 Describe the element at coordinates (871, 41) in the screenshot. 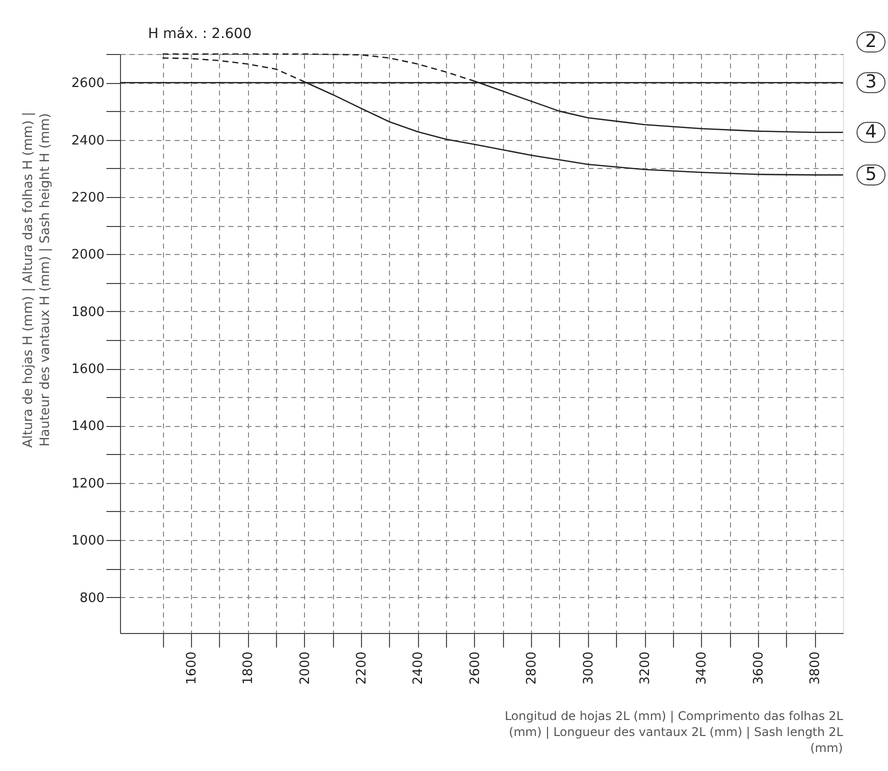

I see `text: 2` at that location.